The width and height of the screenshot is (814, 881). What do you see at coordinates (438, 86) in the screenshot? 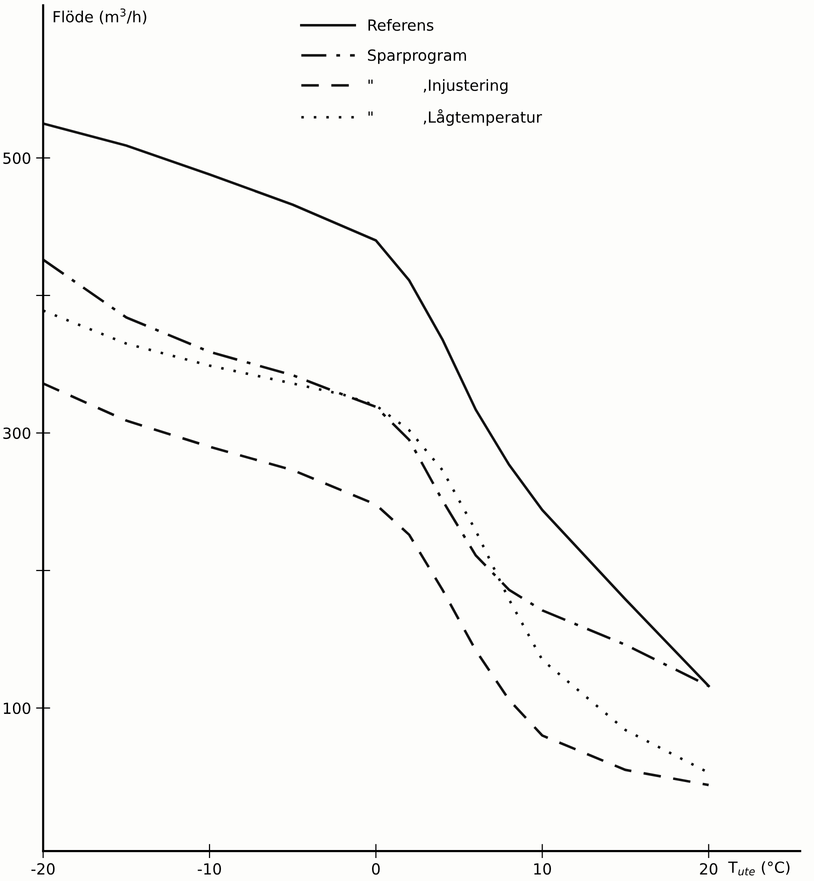
I see `legend-label: " ,Injustering` at bounding box center [438, 86].